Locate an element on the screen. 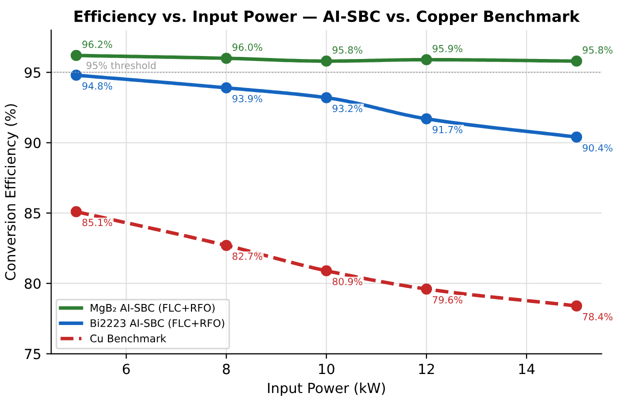 This screenshot has height=402, width=640. x-tick-label: 10 is located at coordinates (326, 369).